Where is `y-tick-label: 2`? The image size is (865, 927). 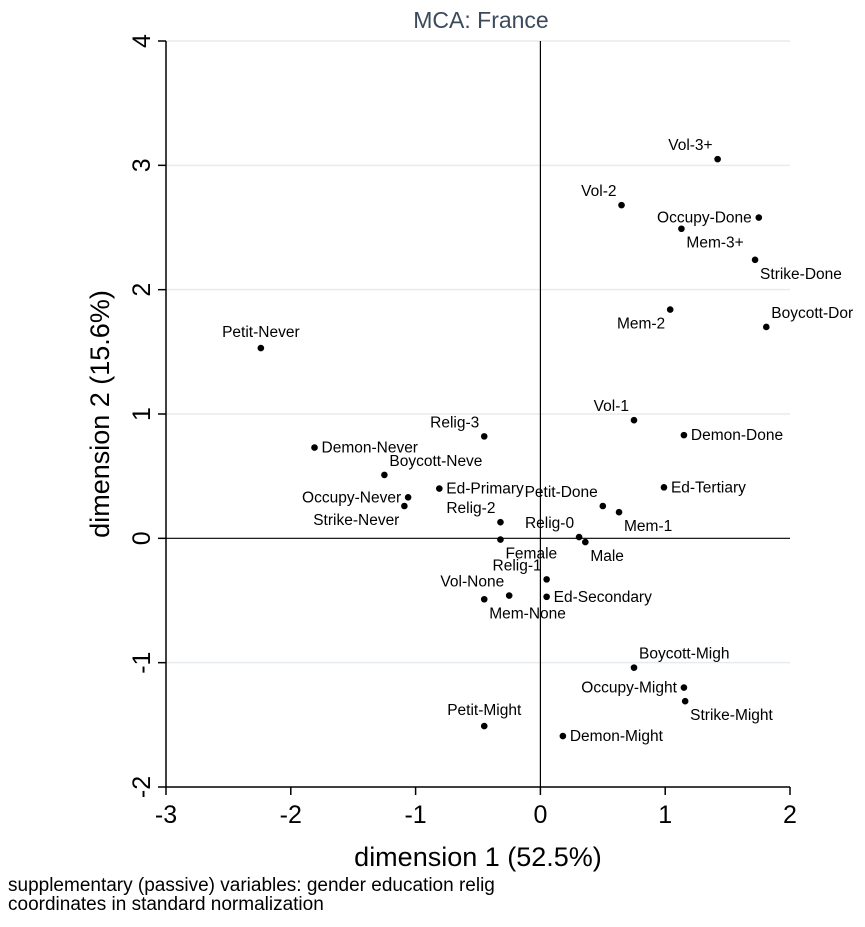 y-tick-label: 2 is located at coordinates (142, 290).